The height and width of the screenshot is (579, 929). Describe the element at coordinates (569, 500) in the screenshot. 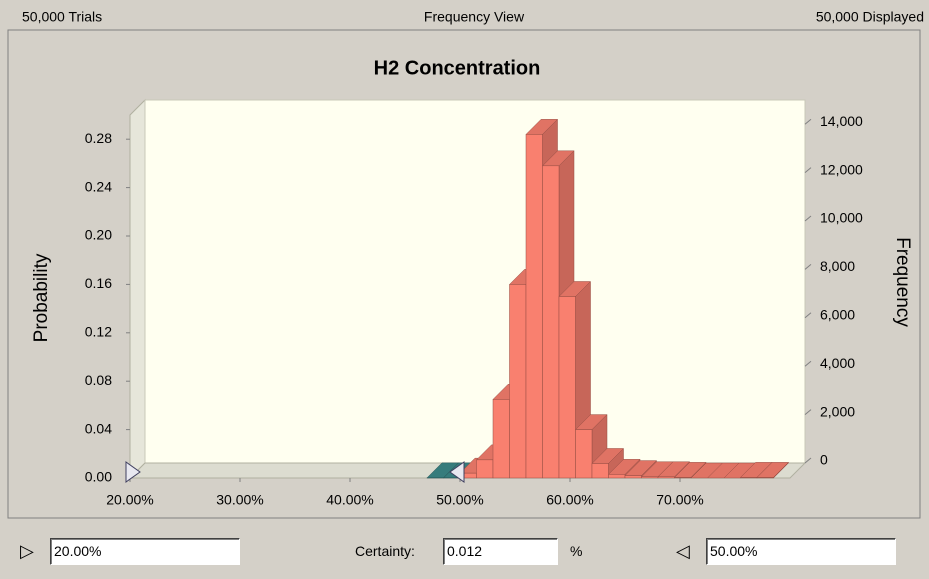

I see `x-tick-label: 60.00%` at that location.